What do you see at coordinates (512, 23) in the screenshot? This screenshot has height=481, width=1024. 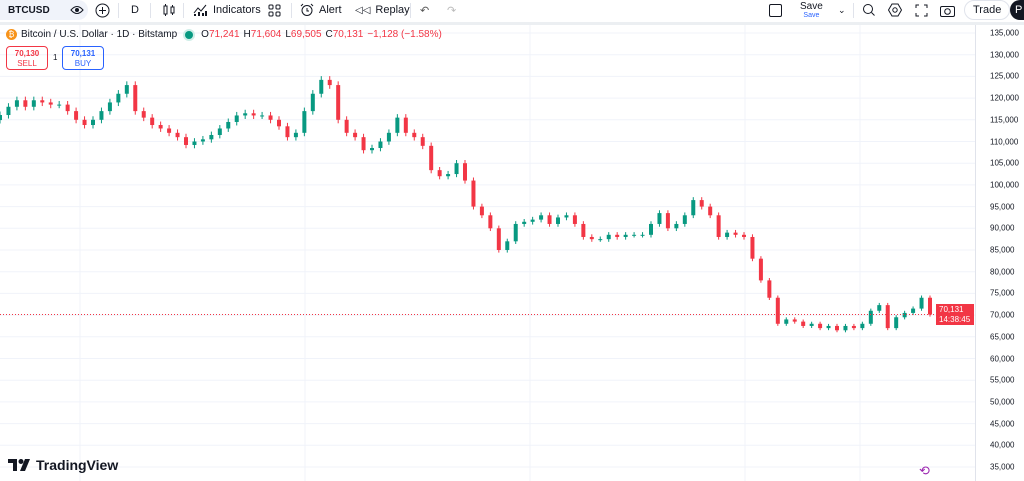 I see `toolbar-divider` at bounding box center [512, 23].